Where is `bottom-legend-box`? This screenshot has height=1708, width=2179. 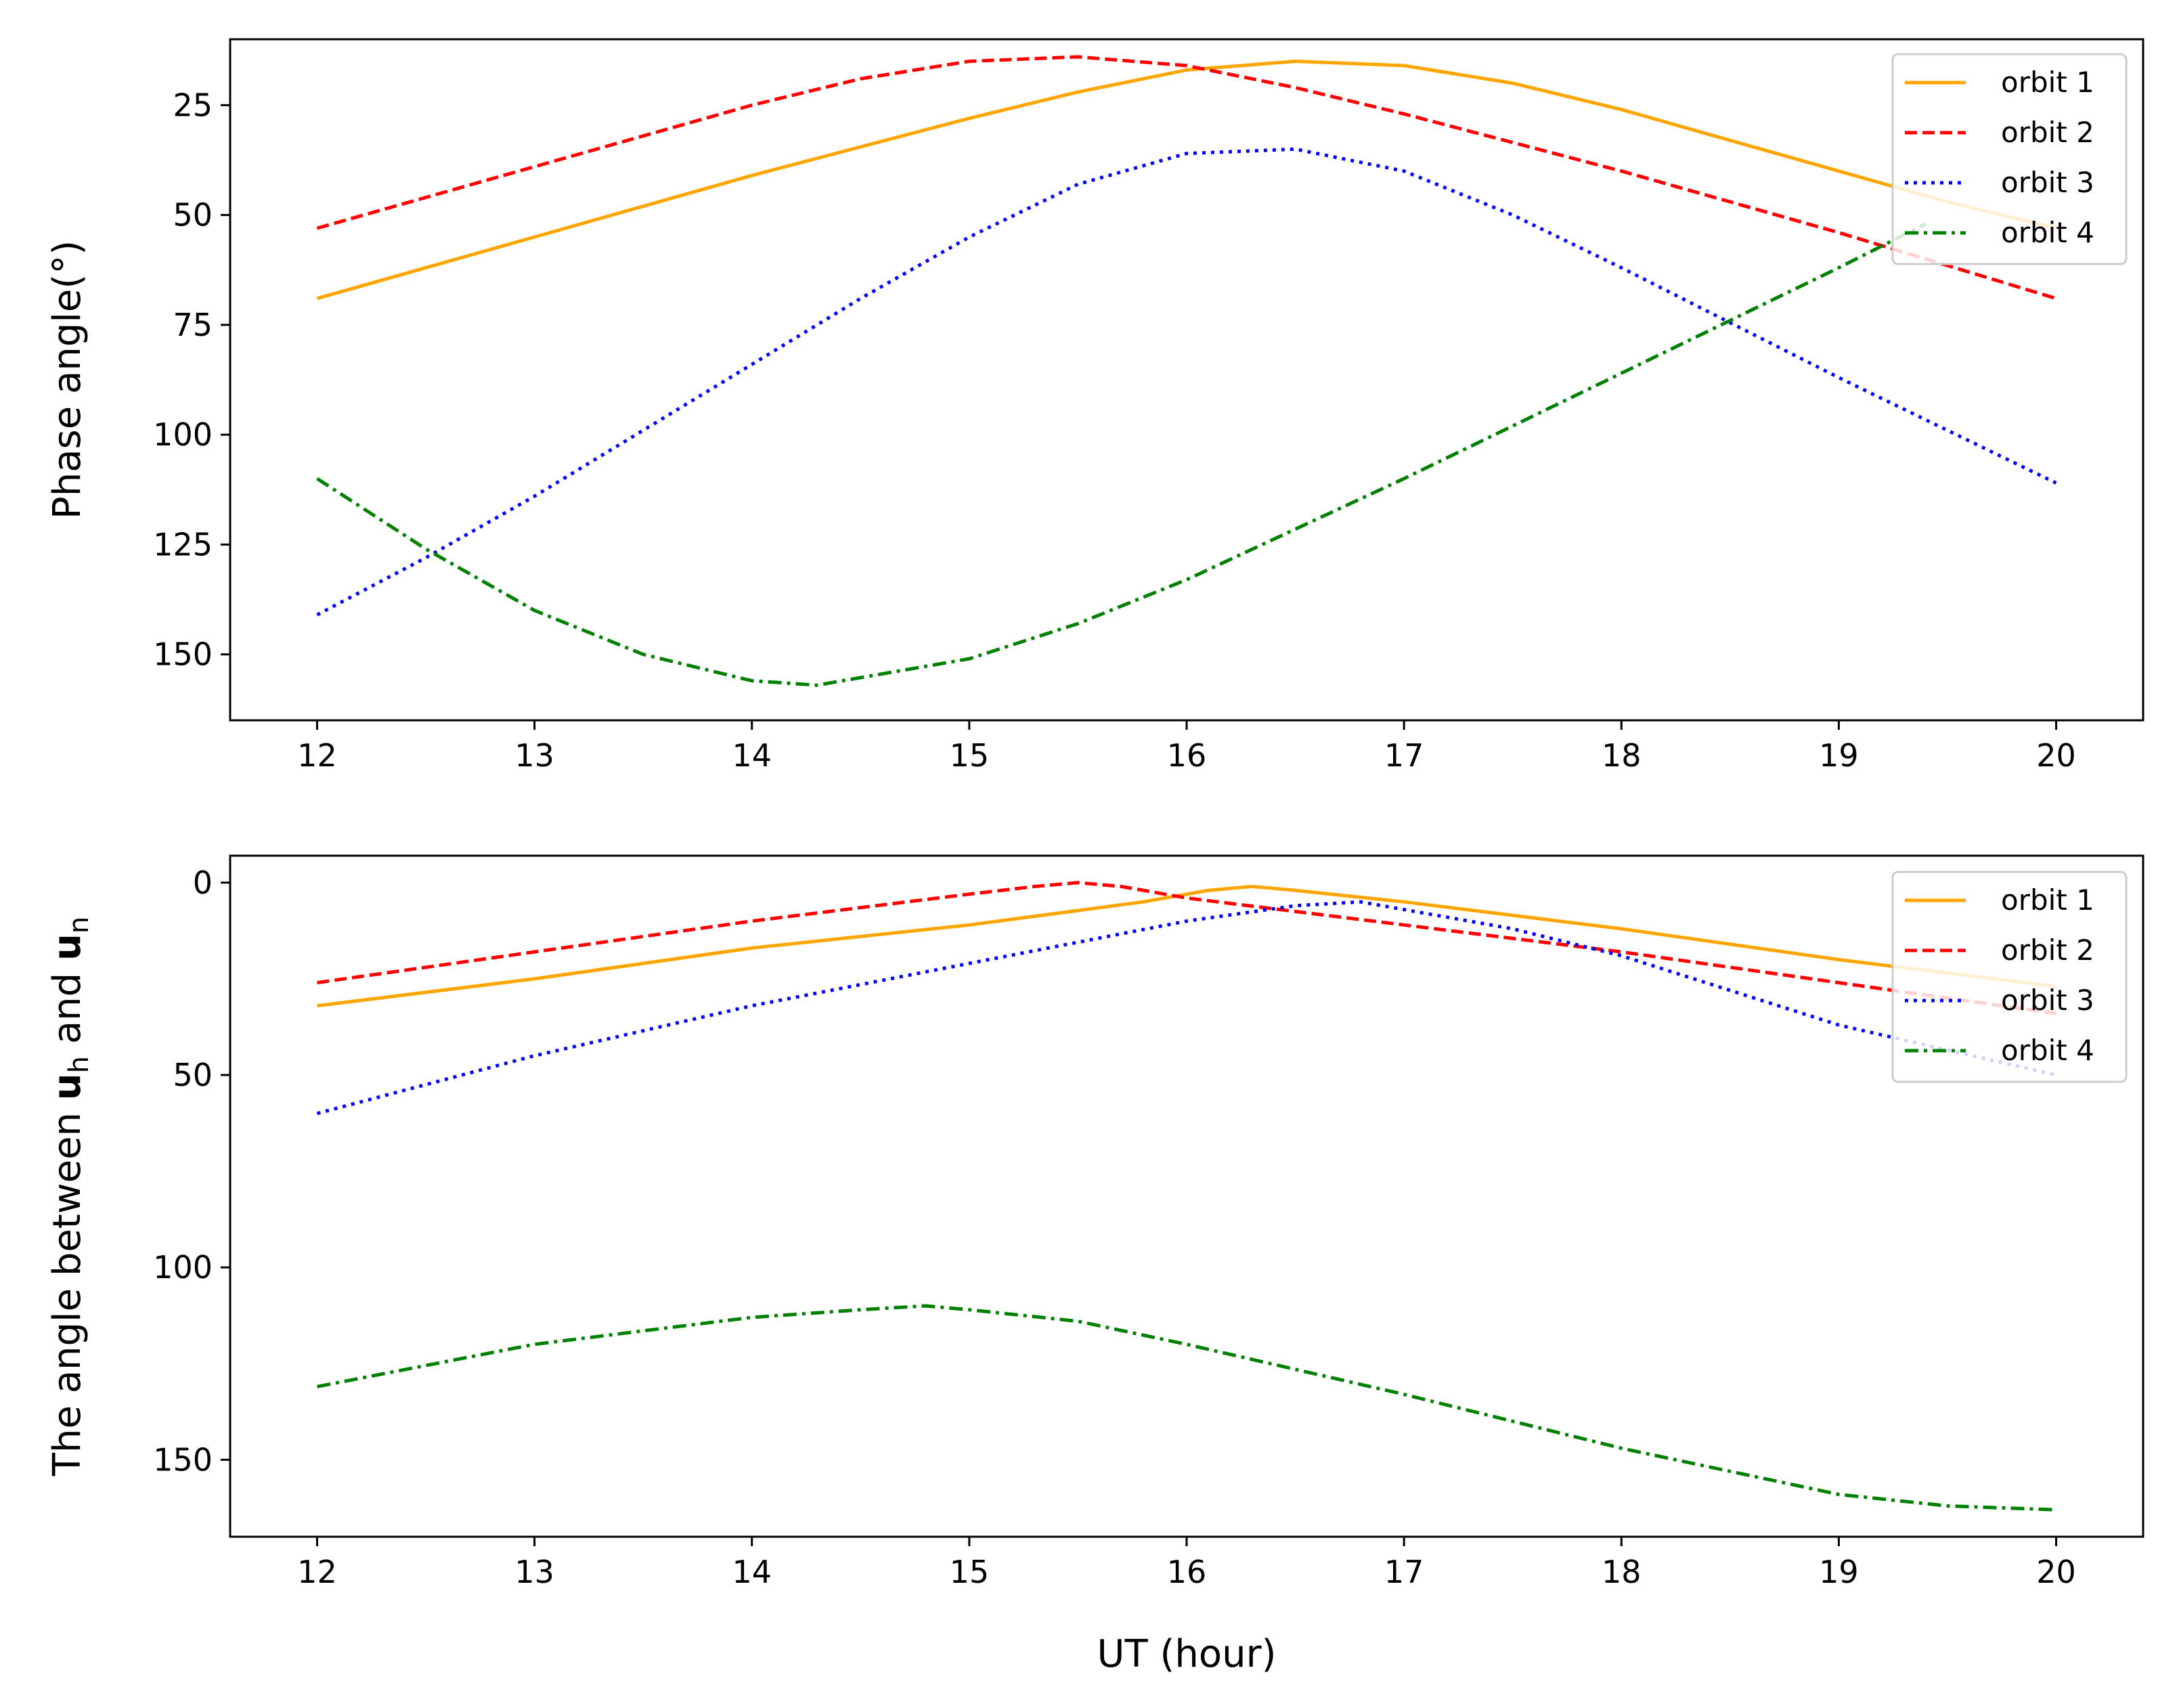
bottom-legend-box is located at coordinates (2009, 977).